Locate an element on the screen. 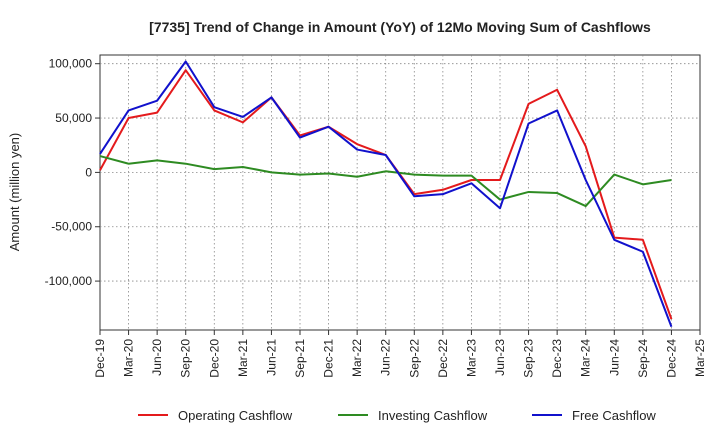 This screenshot has height=440, width=720. x-tick-label: Dec-24 is located at coordinates (671, 358).